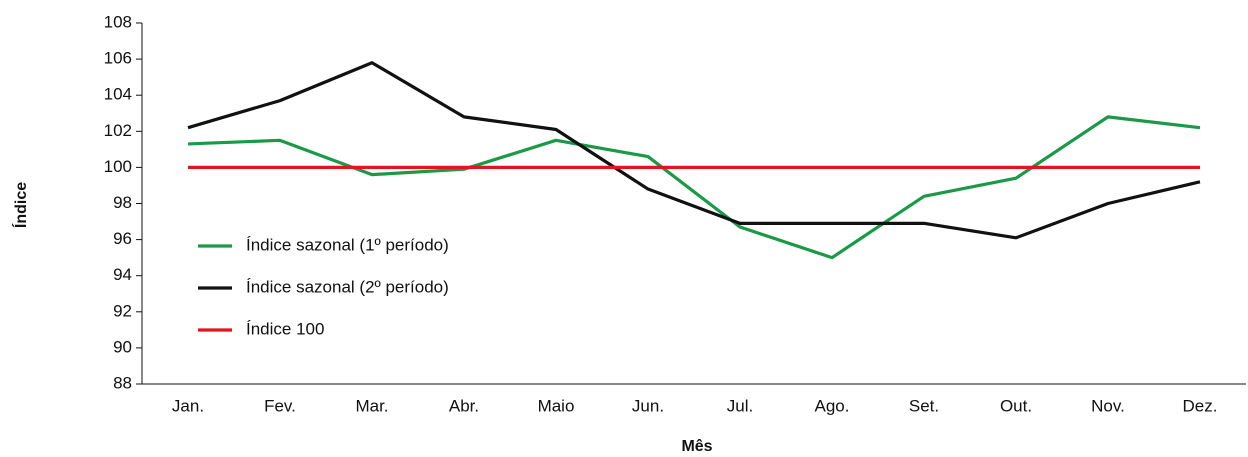 This screenshot has width=1248, height=457. Describe the element at coordinates (122, 274) in the screenshot. I see `y-tick-label: 94` at that location.